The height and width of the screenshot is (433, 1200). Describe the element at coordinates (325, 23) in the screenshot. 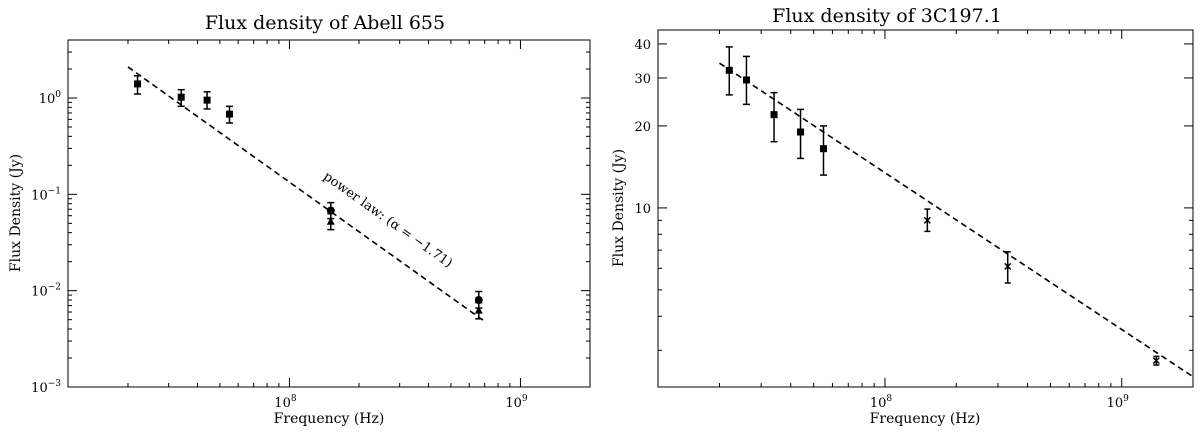

I see `chart-title: Flux density of Abell 655` at that location.